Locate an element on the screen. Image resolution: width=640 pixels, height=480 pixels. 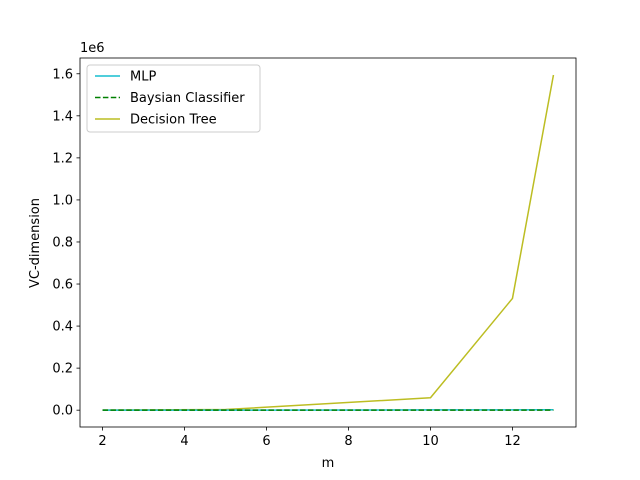
x-tick-label: 10 is located at coordinates (430, 441).